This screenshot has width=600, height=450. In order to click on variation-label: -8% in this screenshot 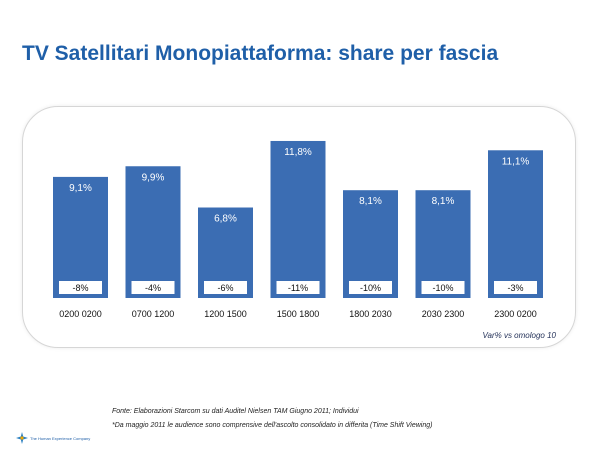, I will do `click(80, 288)`.